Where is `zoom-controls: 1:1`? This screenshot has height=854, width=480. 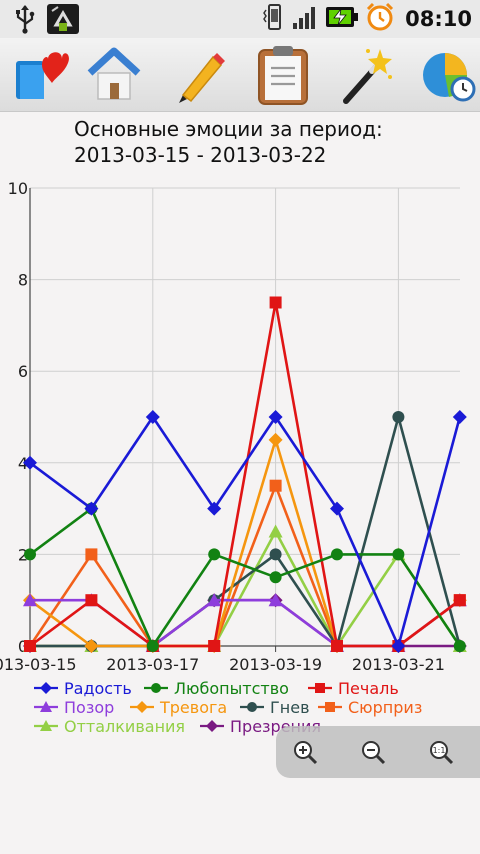
zoom-controls: 1:1 is located at coordinates (378, 752).